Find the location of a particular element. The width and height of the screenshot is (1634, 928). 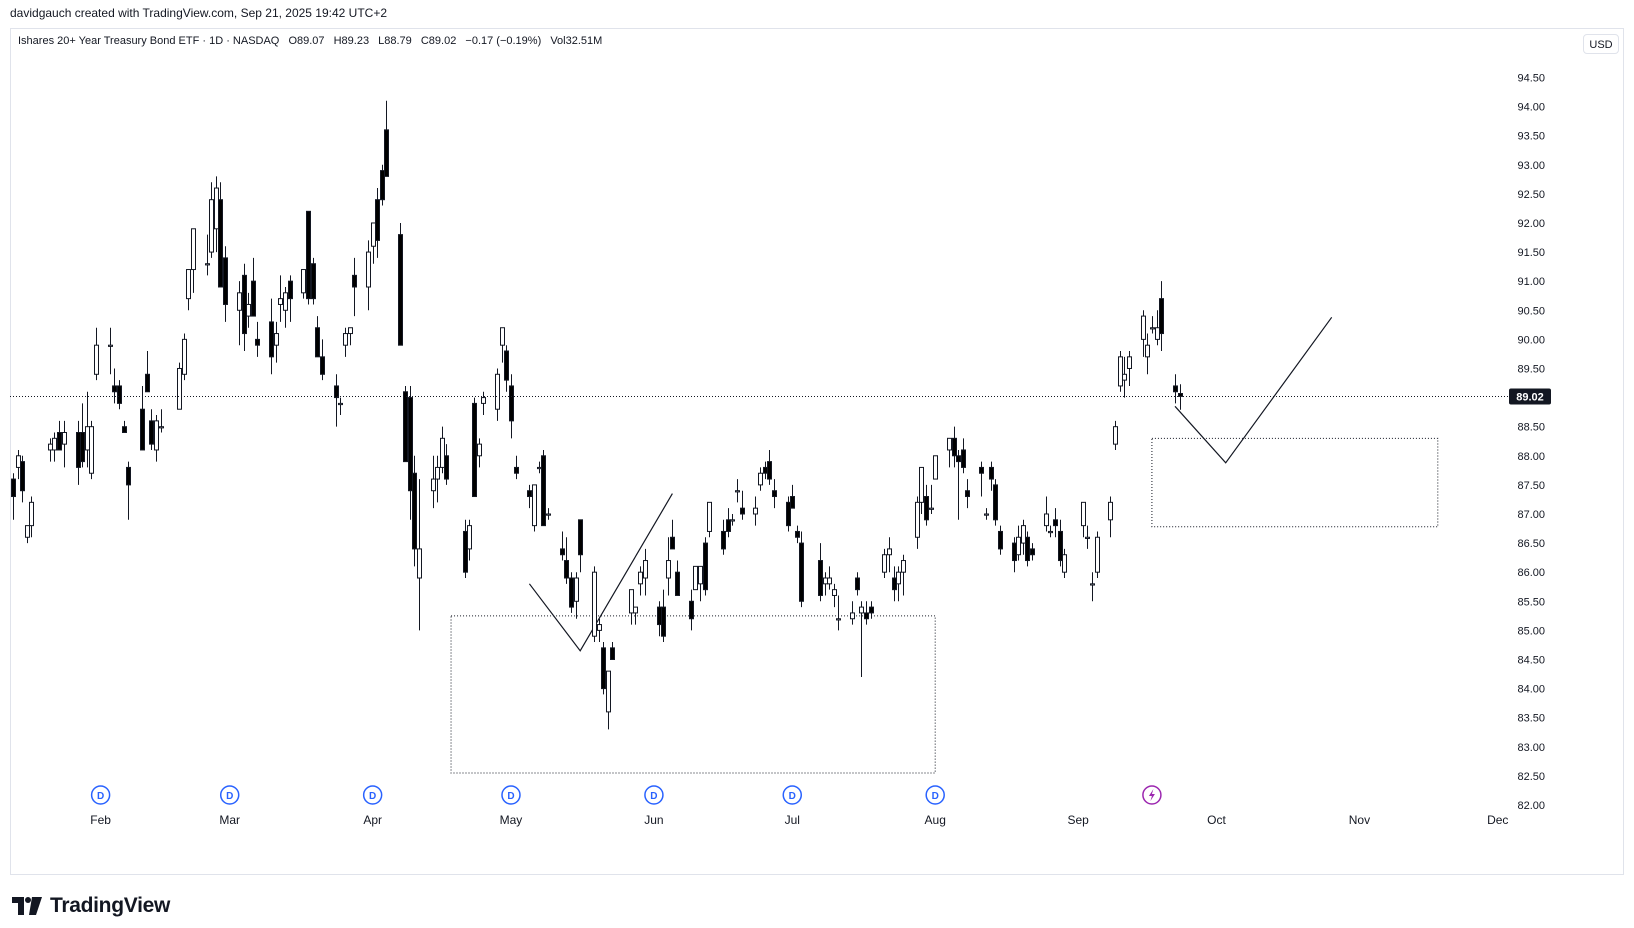

price-tick-label: 85.50 is located at coordinates (1531, 602).